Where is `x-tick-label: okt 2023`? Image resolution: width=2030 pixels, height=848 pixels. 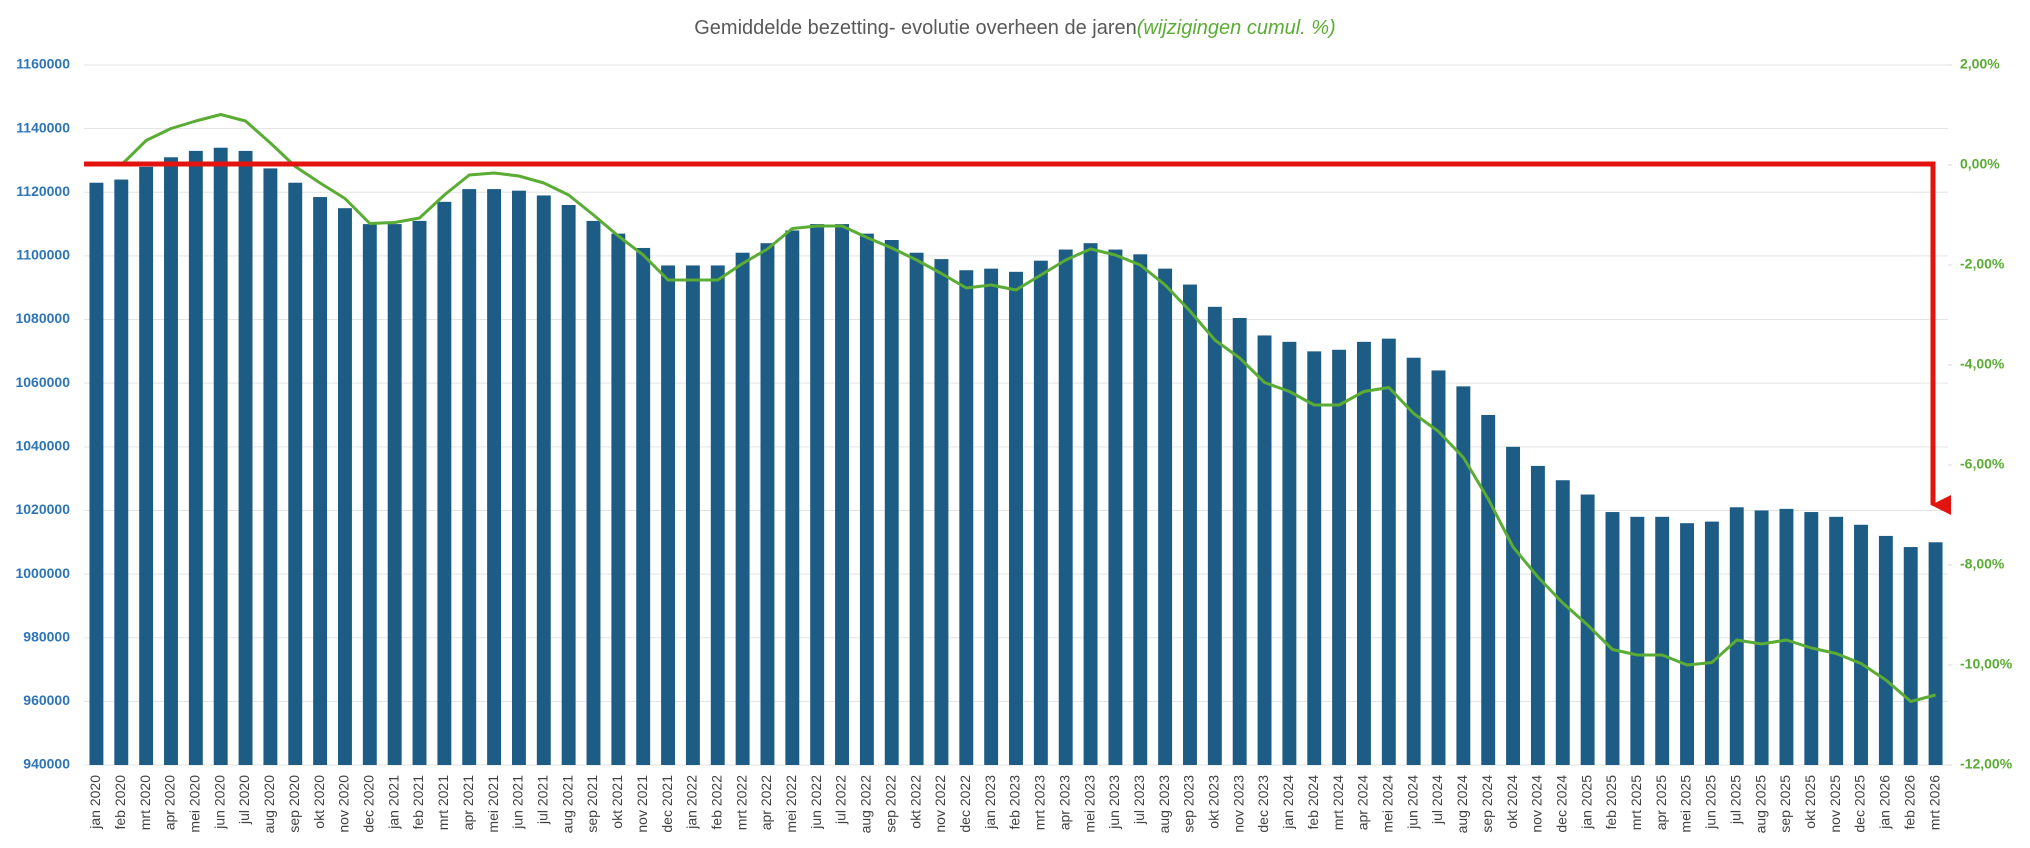 x-tick-label: okt 2023 is located at coordinates (1214, 802).